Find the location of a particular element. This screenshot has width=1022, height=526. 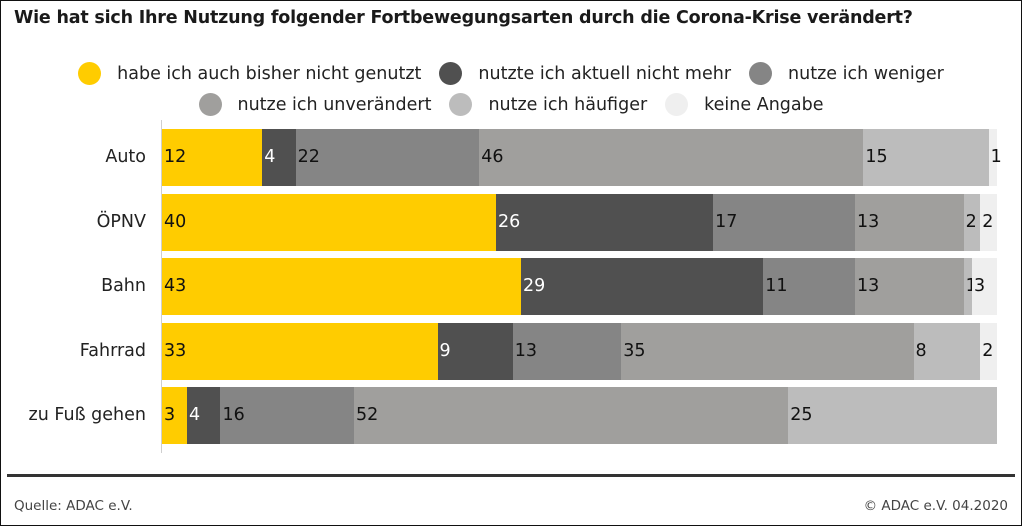

copyright-note: © ADAC e.V. 04.2020 is located at coordinates (935, 506).